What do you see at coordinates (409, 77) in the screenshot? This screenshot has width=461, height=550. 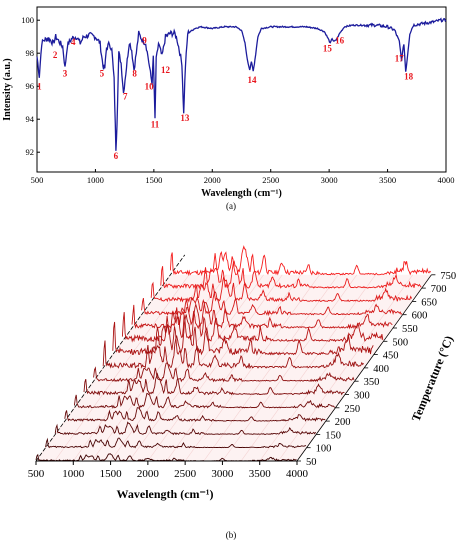 I see `peak-label: 18` at bounding box center [409, 77].